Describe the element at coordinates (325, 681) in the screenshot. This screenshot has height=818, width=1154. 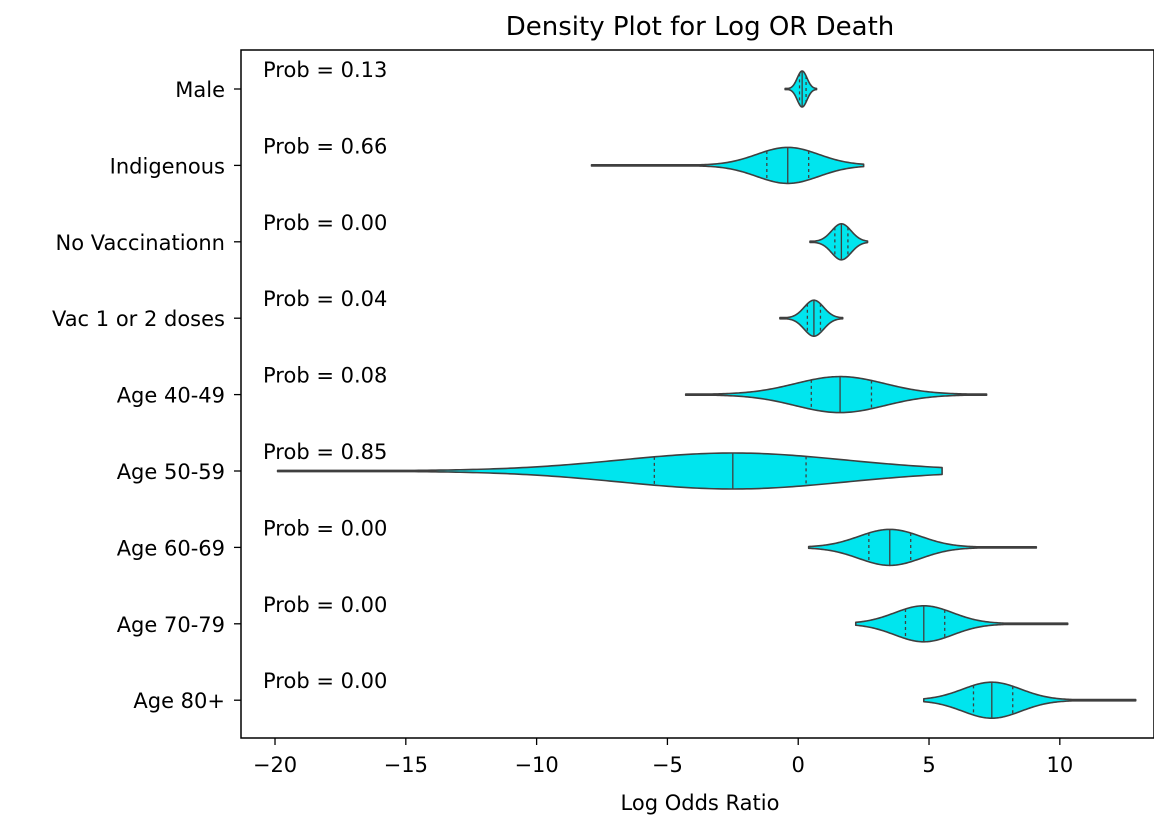
I see `prob-annotation-8: Prob = 0.00` at that location.